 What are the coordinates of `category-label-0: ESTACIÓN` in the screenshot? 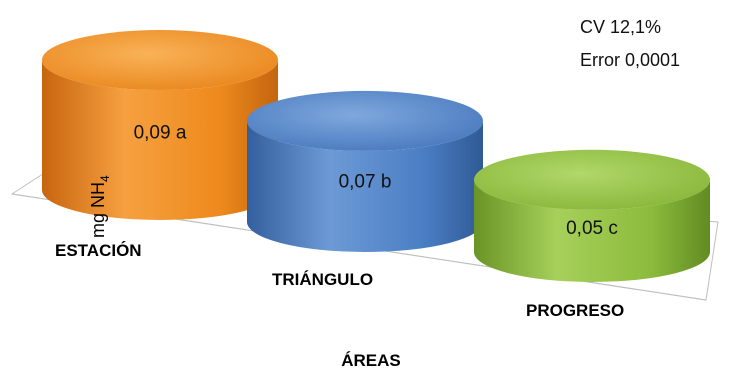 It's located at (98, 250).